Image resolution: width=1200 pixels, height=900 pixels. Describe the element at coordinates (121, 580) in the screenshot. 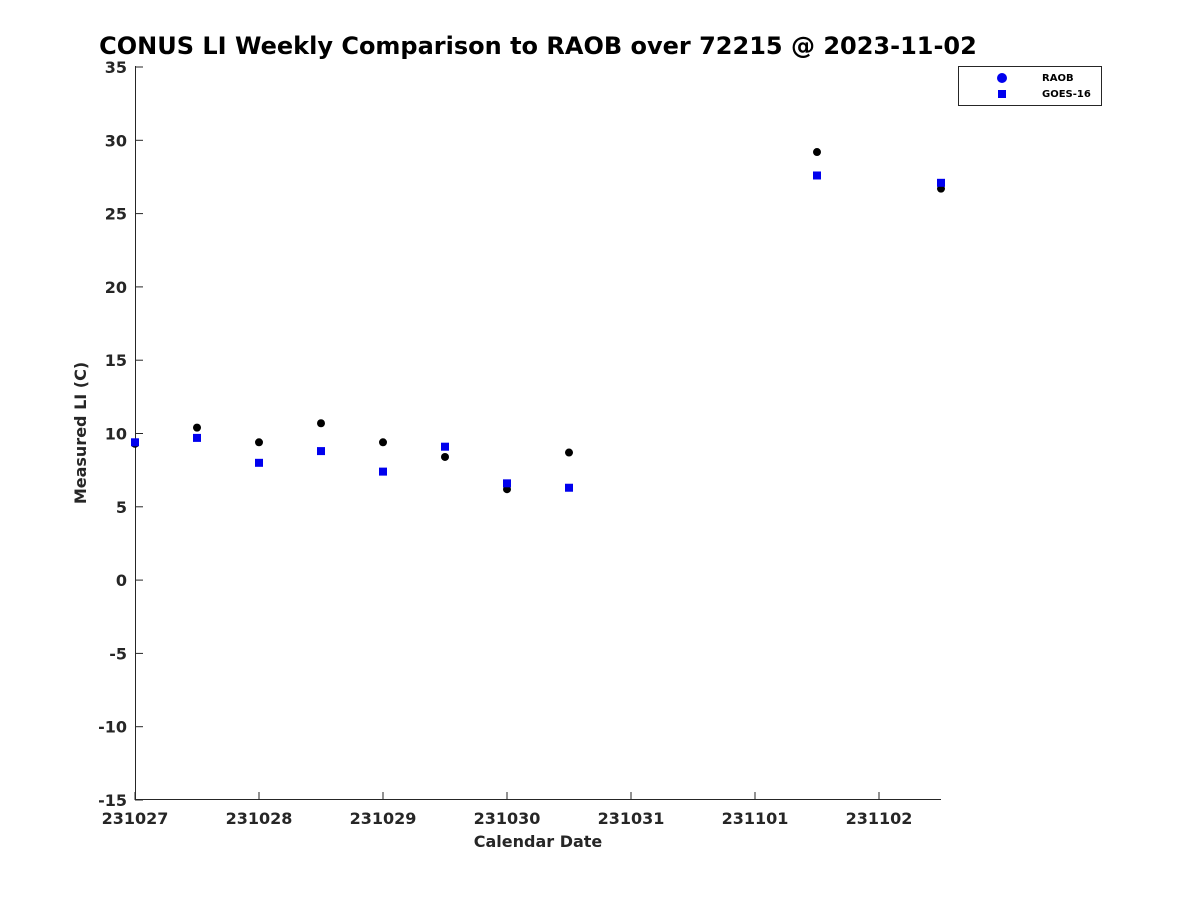

I see `y-tick-label: 0` at that location.